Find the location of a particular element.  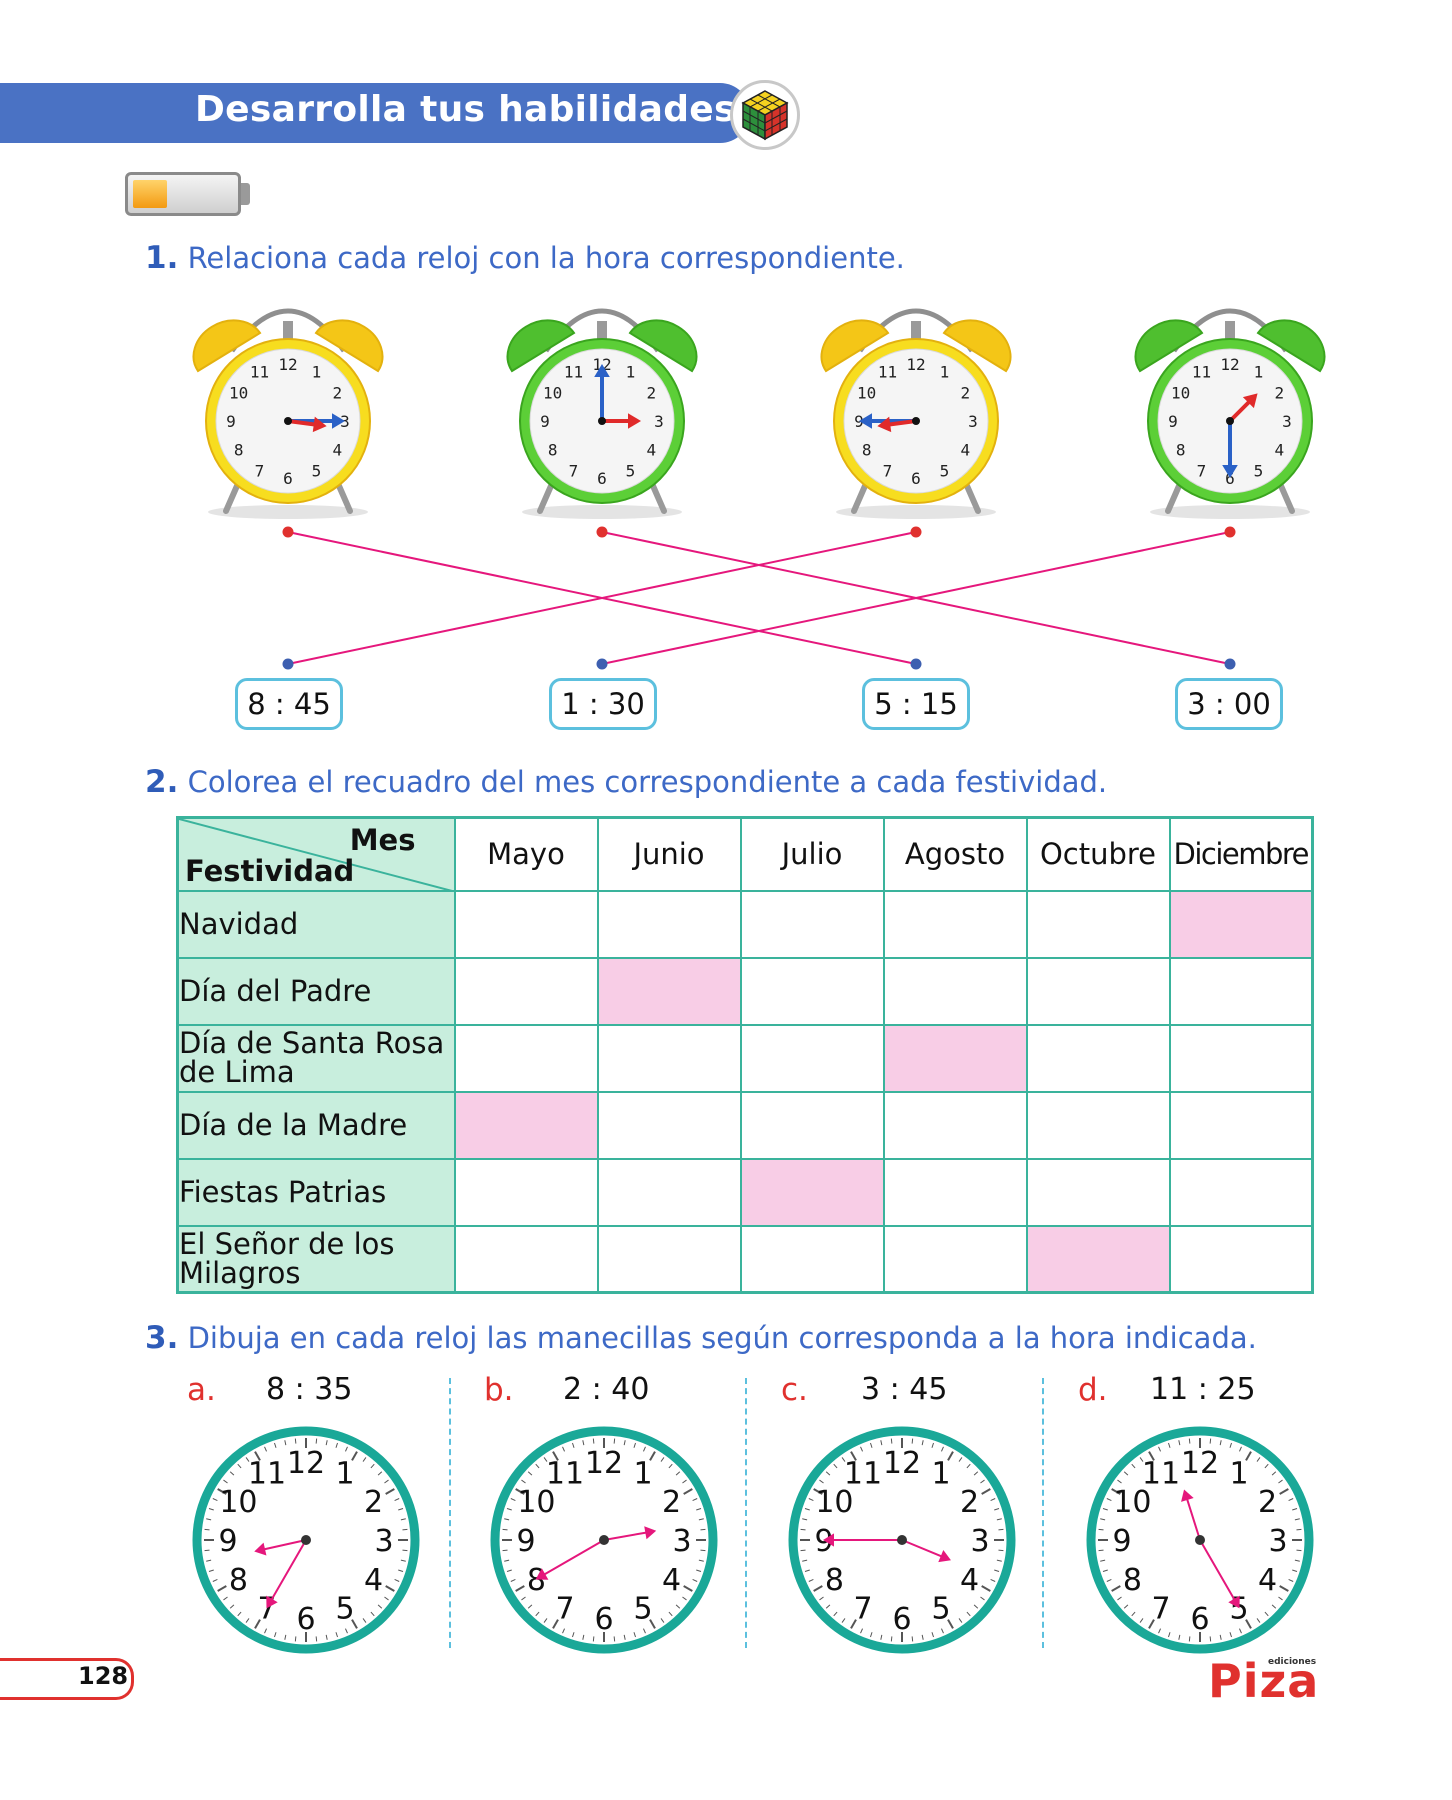

clock-shadow is located at coordinates (1230, 512).